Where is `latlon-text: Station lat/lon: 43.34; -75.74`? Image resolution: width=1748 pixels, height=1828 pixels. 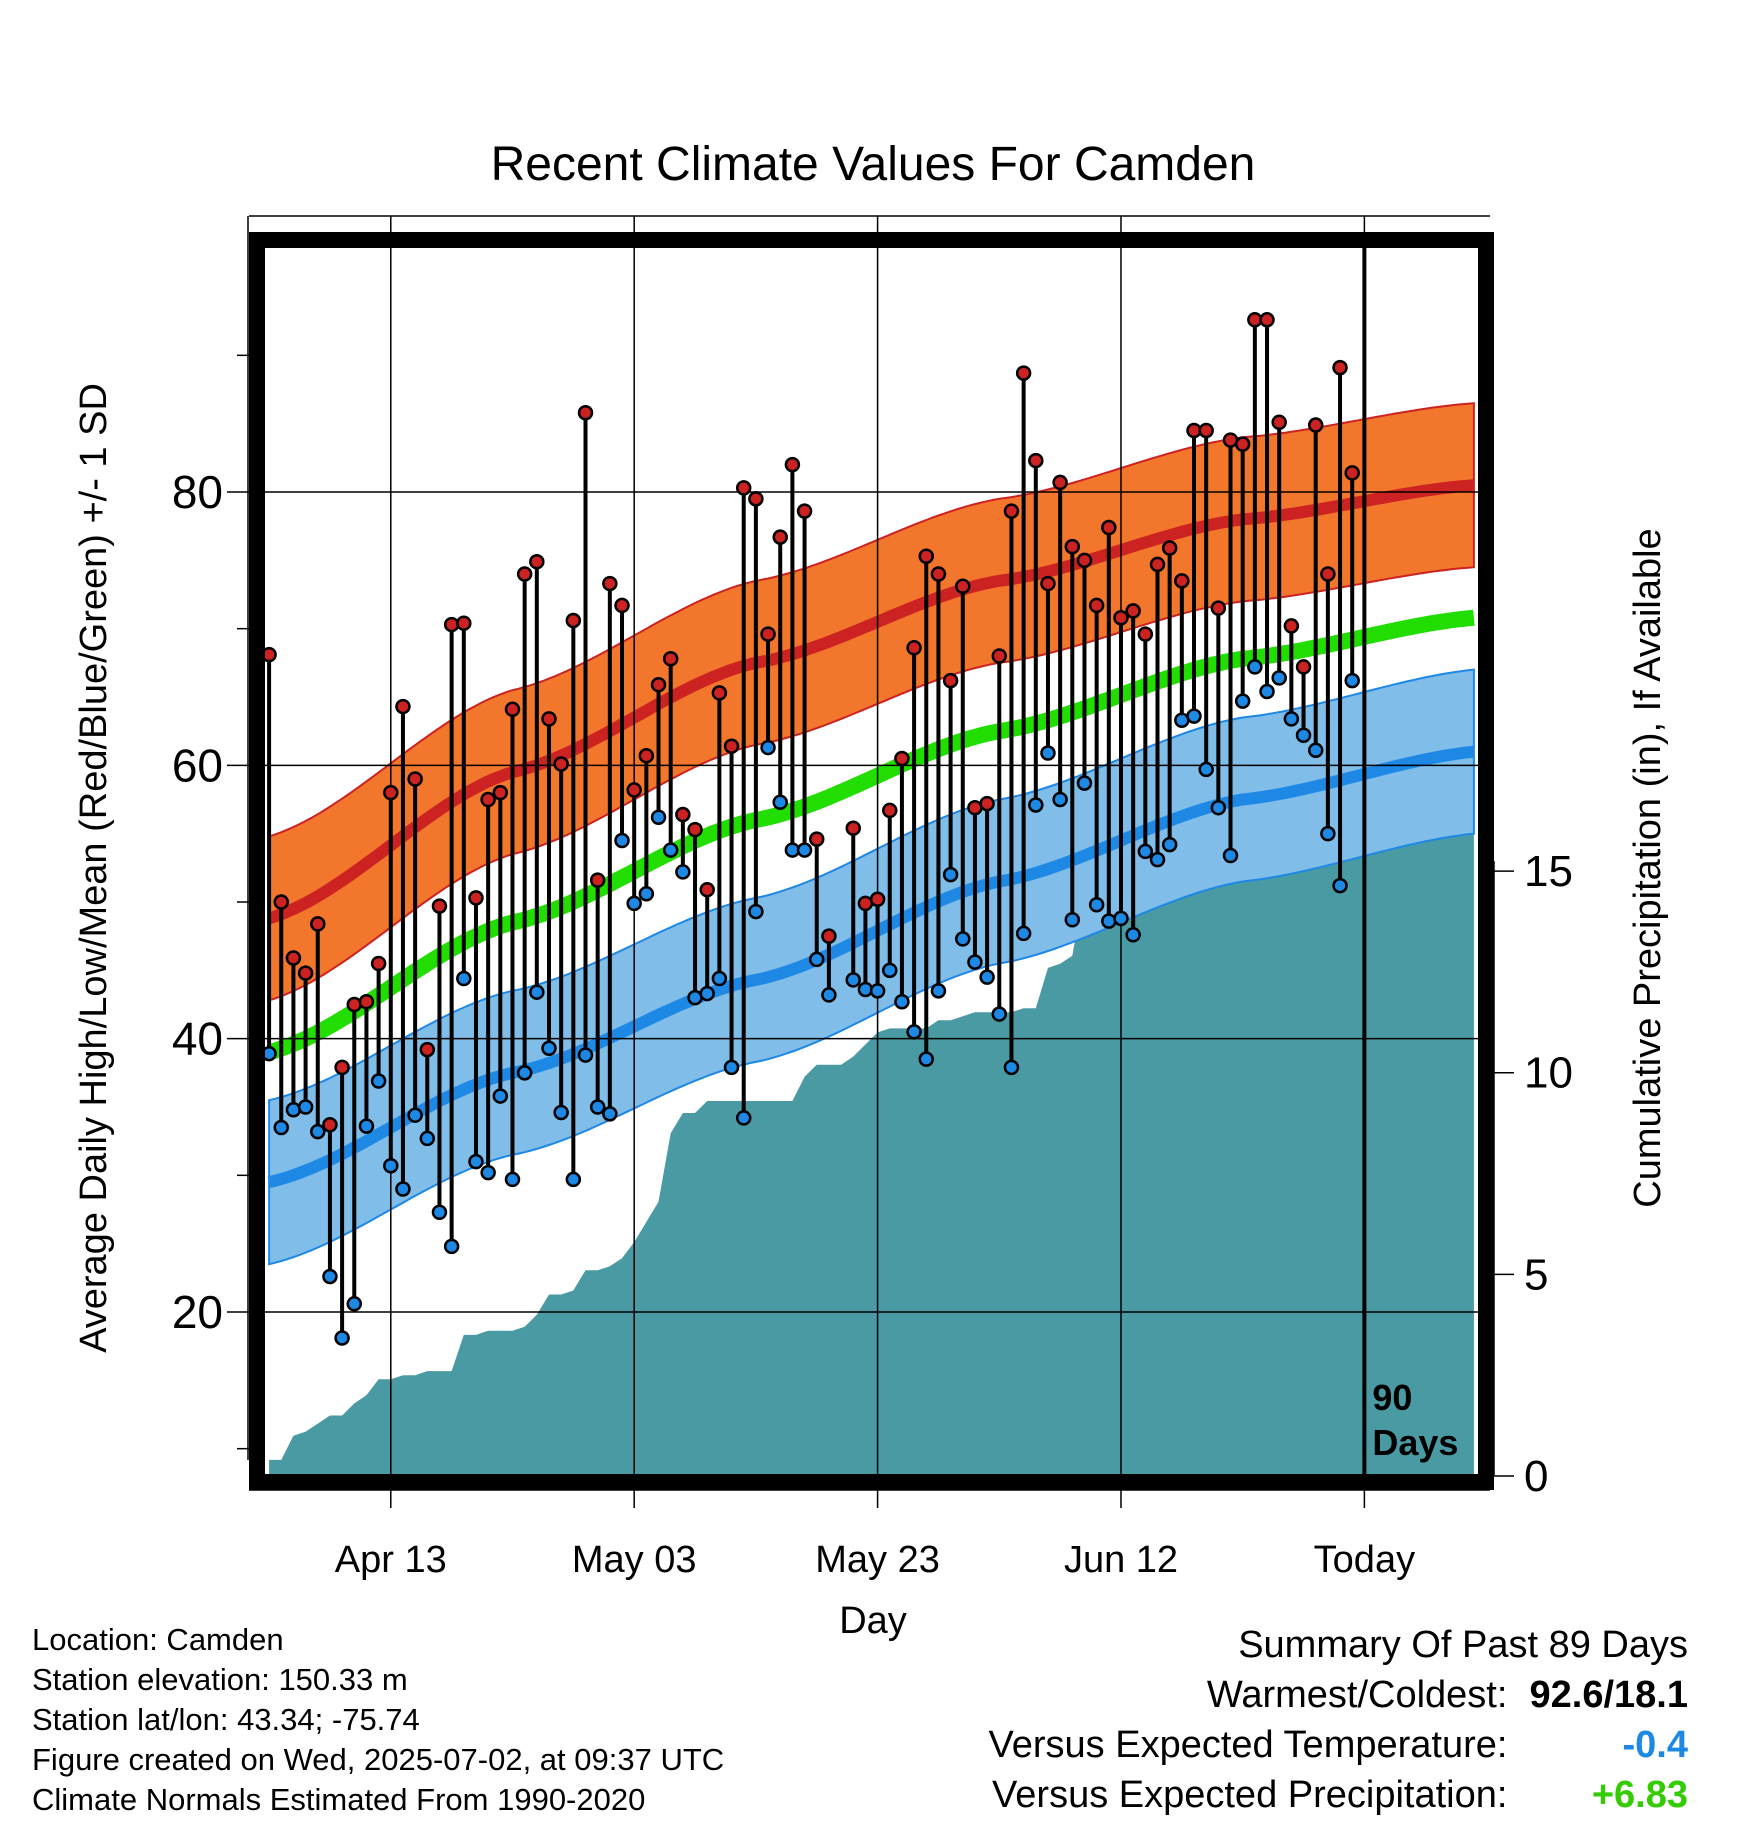
latlon-text: Station lat/lon: 43.34; -75.74 is located at coordinates (226, 1719).